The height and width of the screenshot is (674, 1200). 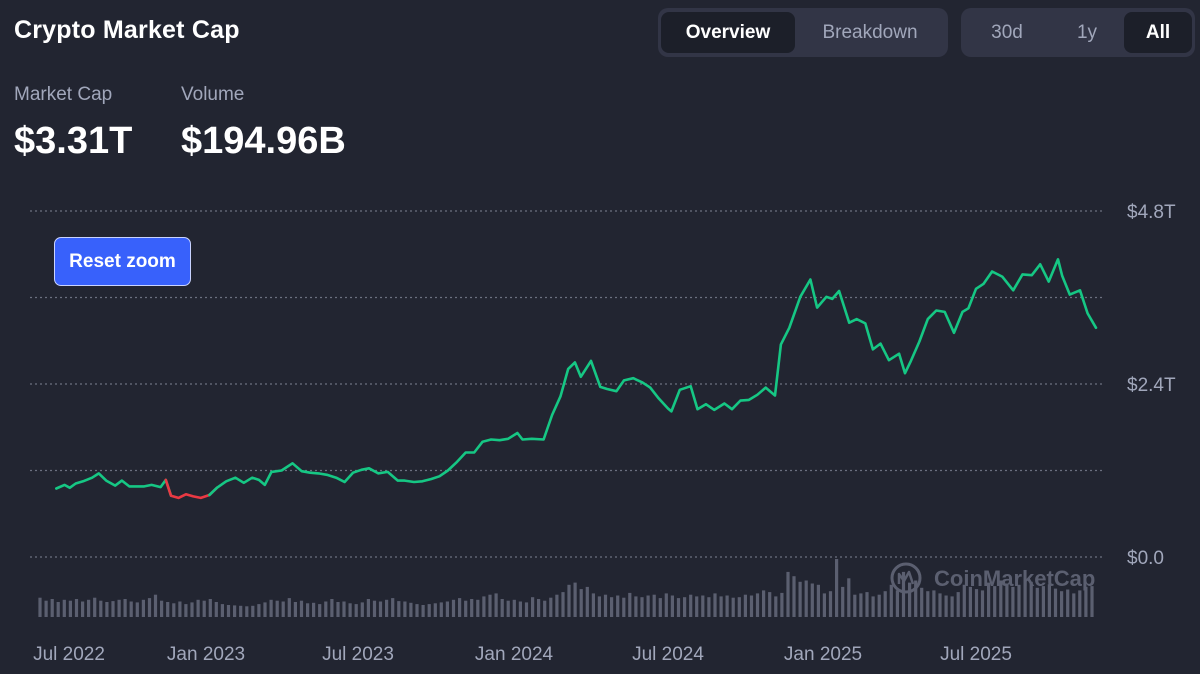 I want to click on market-cap-value: $3.31T, so click(x=73, y=141).